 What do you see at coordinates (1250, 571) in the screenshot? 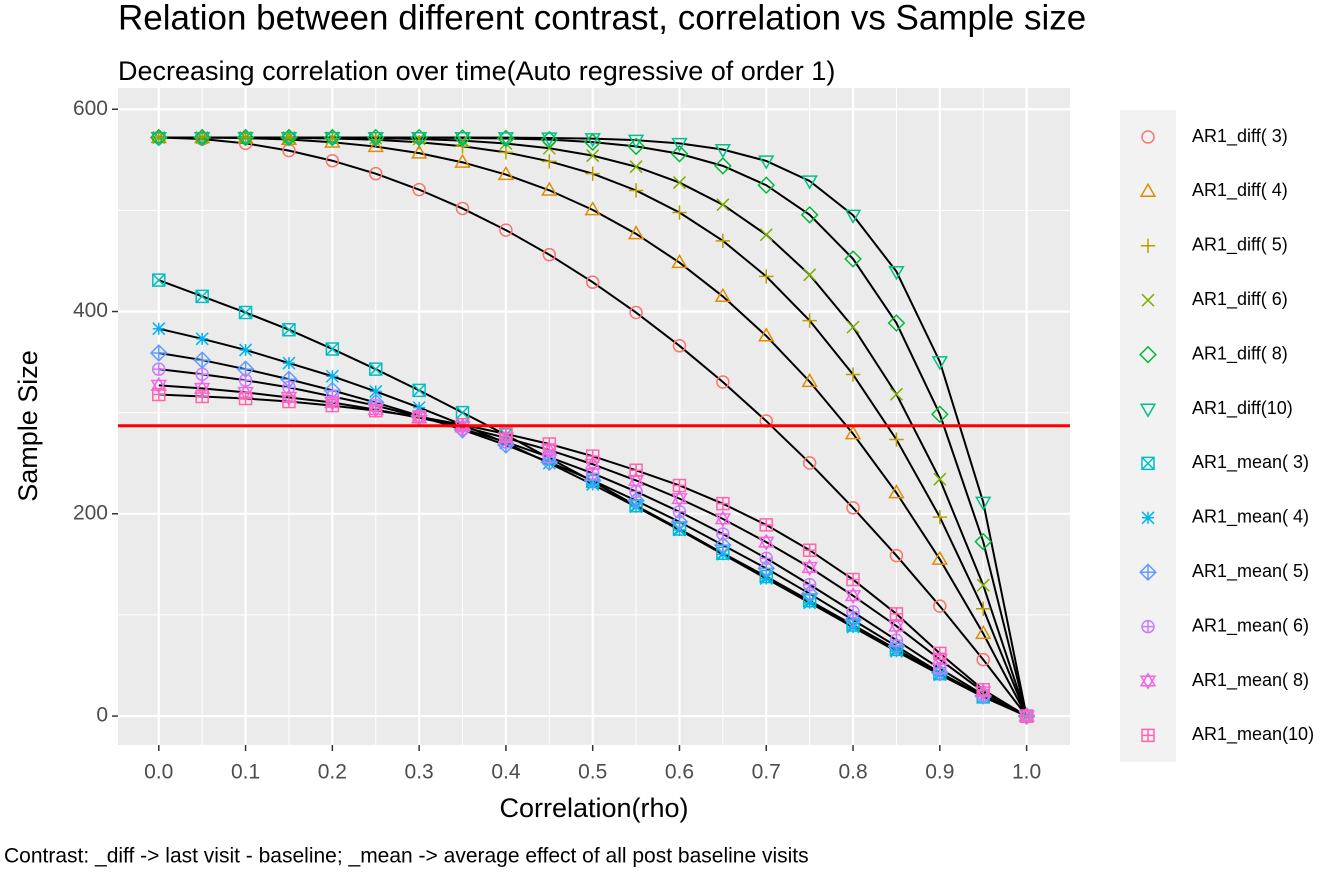
I see `legend-label: AR1_mean( 5)` at bounding box center [1250, 571].